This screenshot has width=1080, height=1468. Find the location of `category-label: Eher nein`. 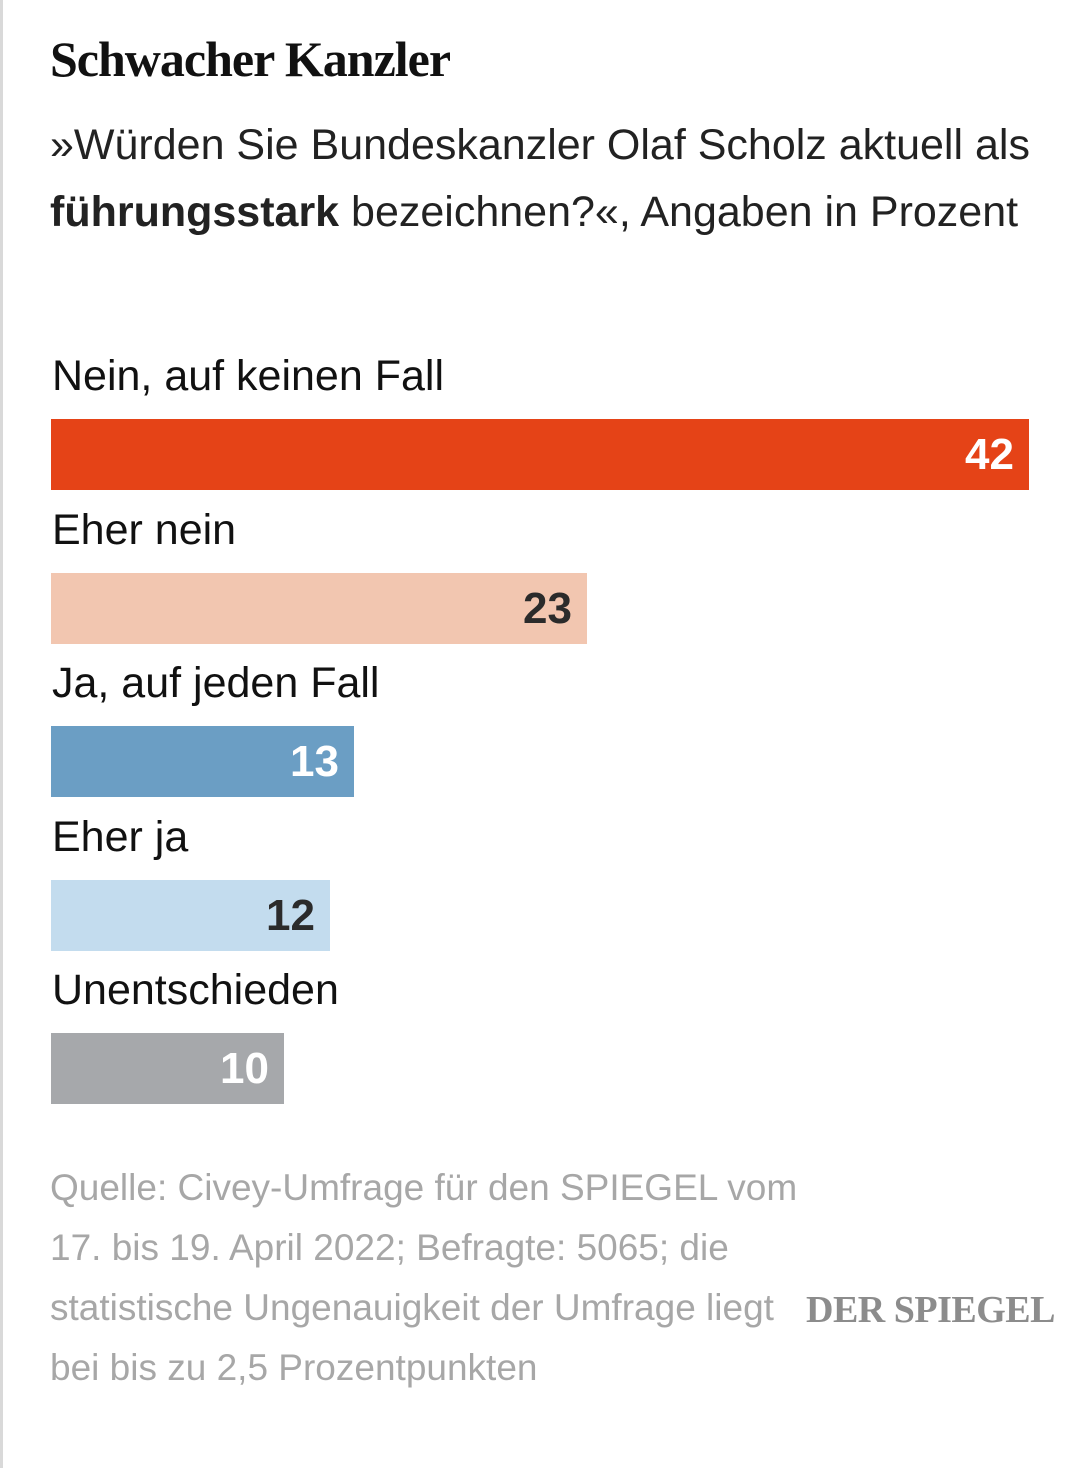

category-label: Eher nein is located at coordinates (144, 529).